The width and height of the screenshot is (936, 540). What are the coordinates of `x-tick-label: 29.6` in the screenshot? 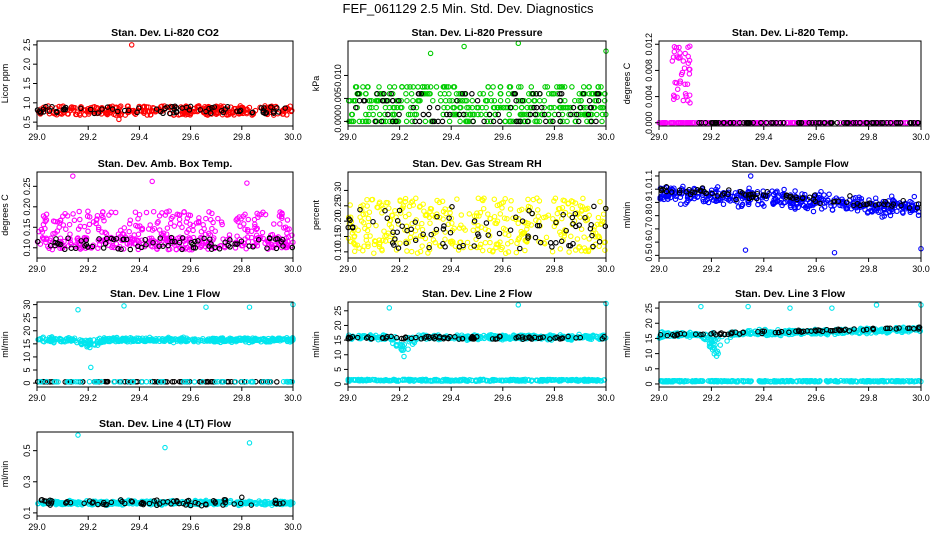 It's located at (816, 398).